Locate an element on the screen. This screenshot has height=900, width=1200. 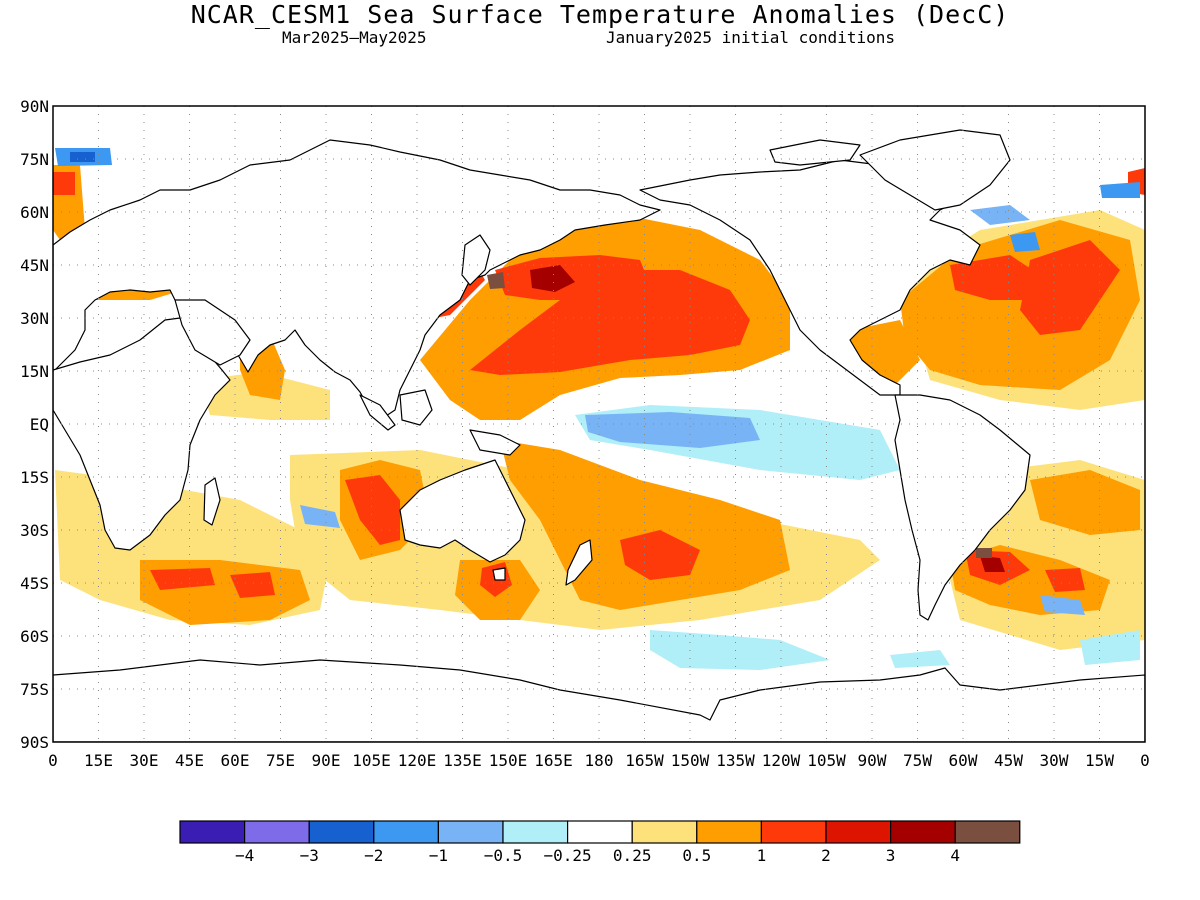
lat-tick-label: 45S is located at coordinates (34, 583).